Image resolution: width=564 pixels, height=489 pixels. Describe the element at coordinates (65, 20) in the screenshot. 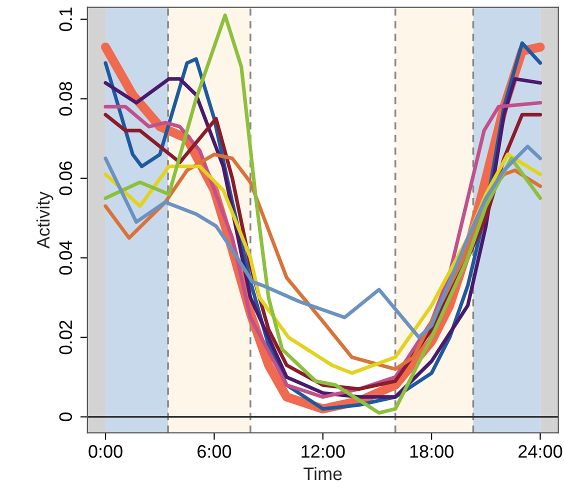

I see `y-tick-label: 0.1` at that location.